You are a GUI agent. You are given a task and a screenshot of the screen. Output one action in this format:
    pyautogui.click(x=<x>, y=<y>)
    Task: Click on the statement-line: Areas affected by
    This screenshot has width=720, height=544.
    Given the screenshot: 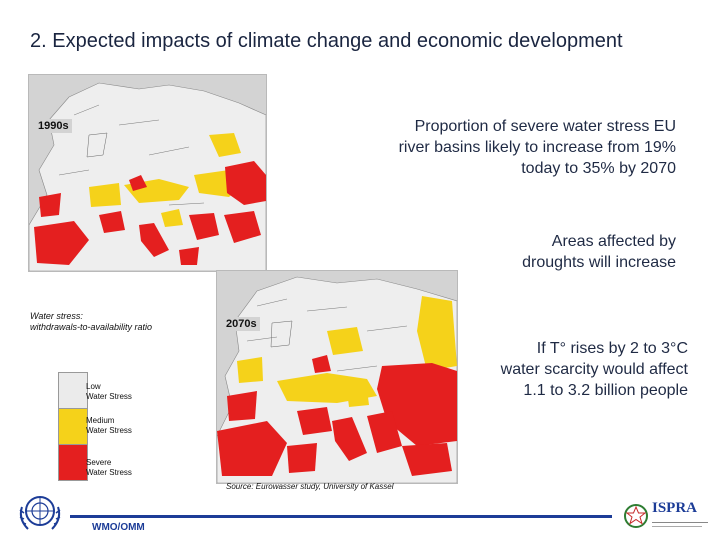 What is the action you would take?
    pyautogui.click(x=613, y=241)
    